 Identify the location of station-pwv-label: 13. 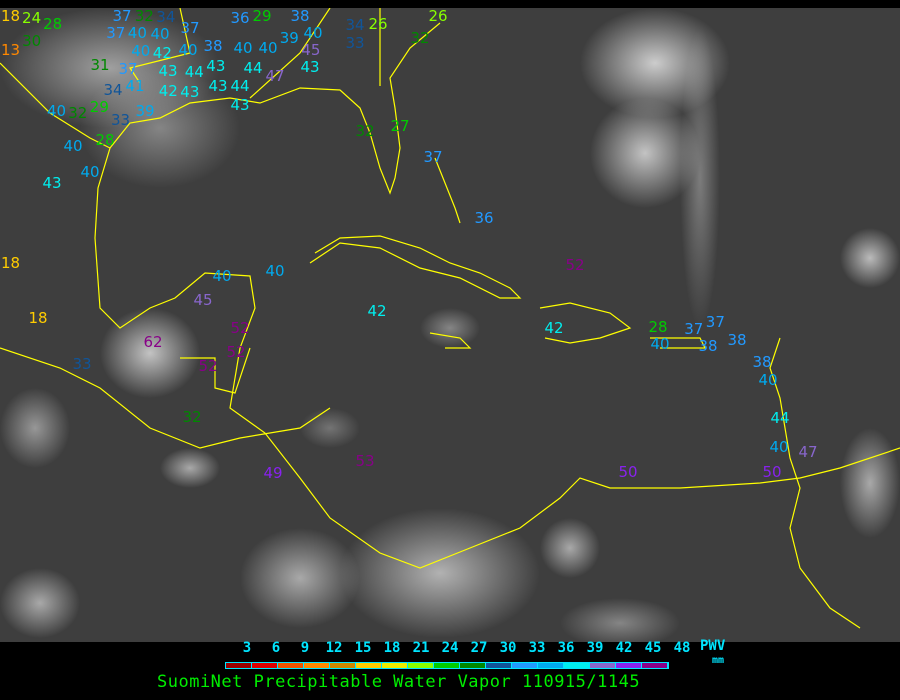
(11, 49).